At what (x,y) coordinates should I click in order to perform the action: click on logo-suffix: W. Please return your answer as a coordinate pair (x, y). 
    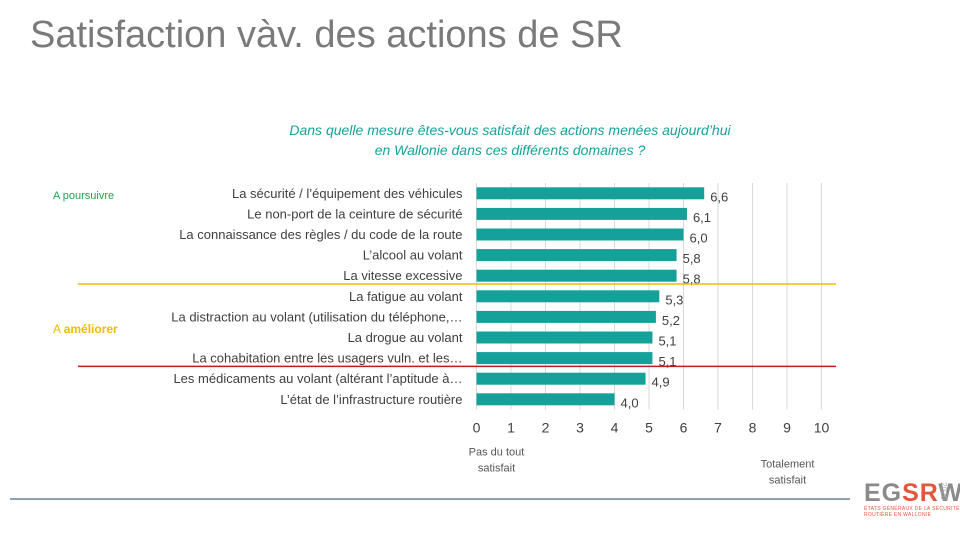
    Looking at the image, I should click on (949, 493).